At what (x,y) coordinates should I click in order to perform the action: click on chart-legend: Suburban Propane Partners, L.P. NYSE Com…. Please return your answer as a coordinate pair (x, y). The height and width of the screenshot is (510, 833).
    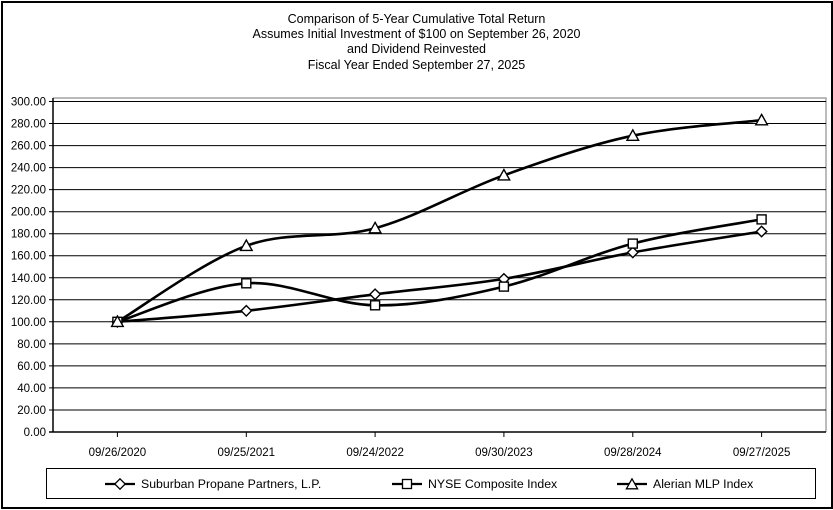
    Looking at the image, I should click on (431, 483).